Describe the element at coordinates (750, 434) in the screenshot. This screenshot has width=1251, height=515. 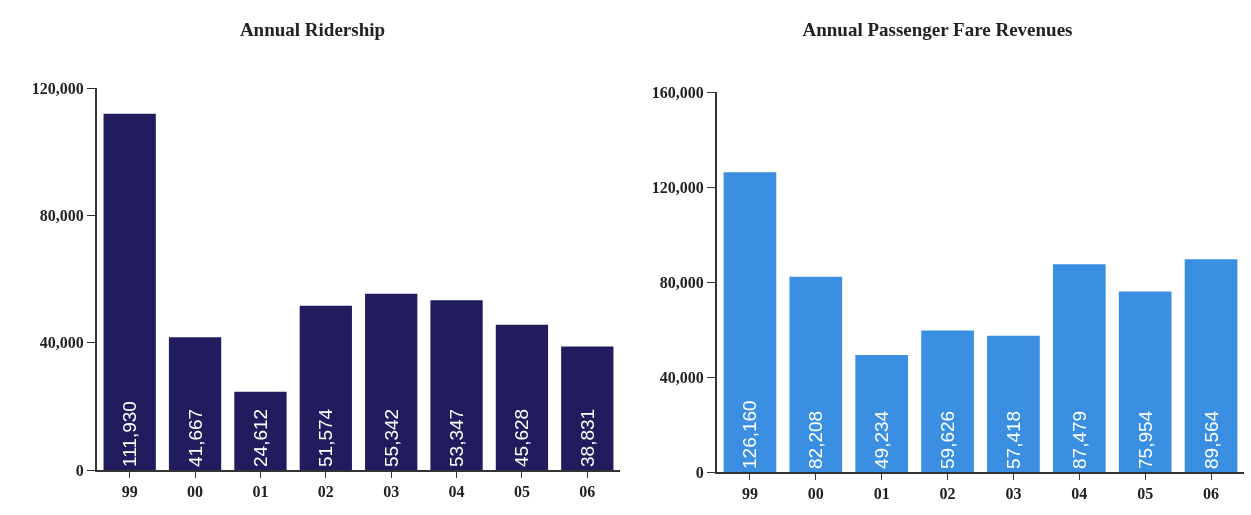
I see `data-label: 126,160` at that location.